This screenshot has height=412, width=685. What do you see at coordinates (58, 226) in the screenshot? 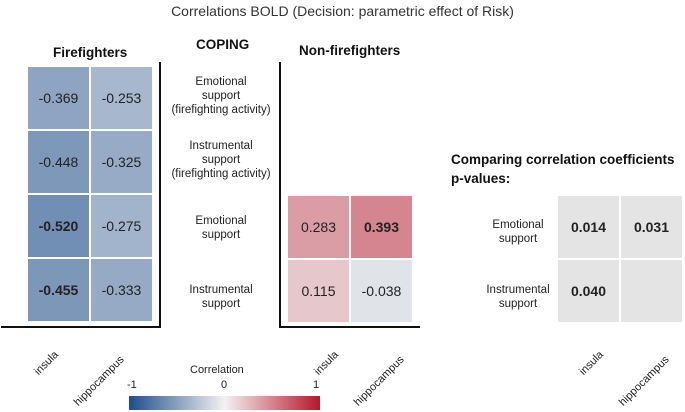
I see `heatmap-cell: -0.520` at bounding box center [58, 226].